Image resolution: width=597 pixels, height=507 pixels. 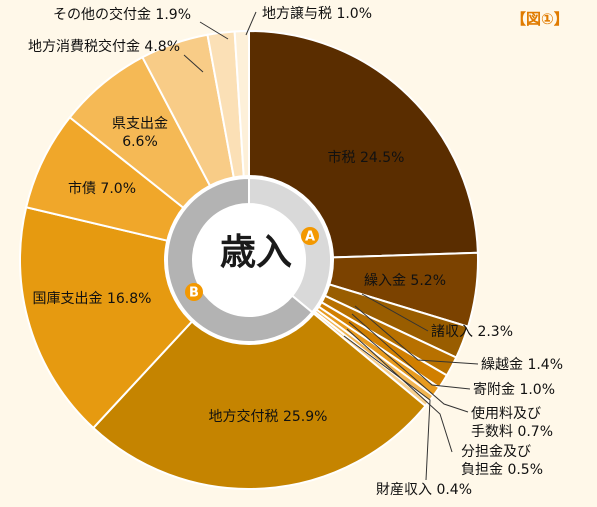 I want to click on leader-line-consumption-tax-grant, so click(x=193, y=63).